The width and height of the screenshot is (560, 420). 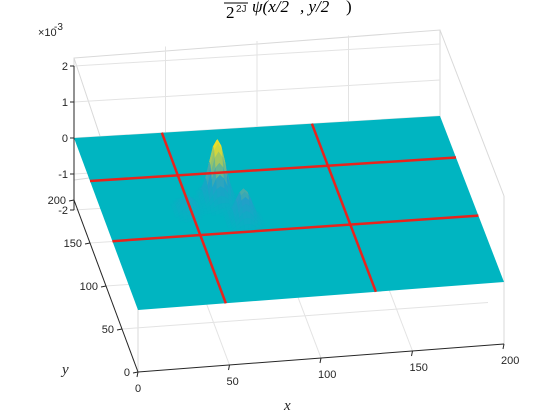 What do you see at coordinates (65, 139) in the screenshot?
I see `z-tick-label: 0` at bounding box center [65, 139].